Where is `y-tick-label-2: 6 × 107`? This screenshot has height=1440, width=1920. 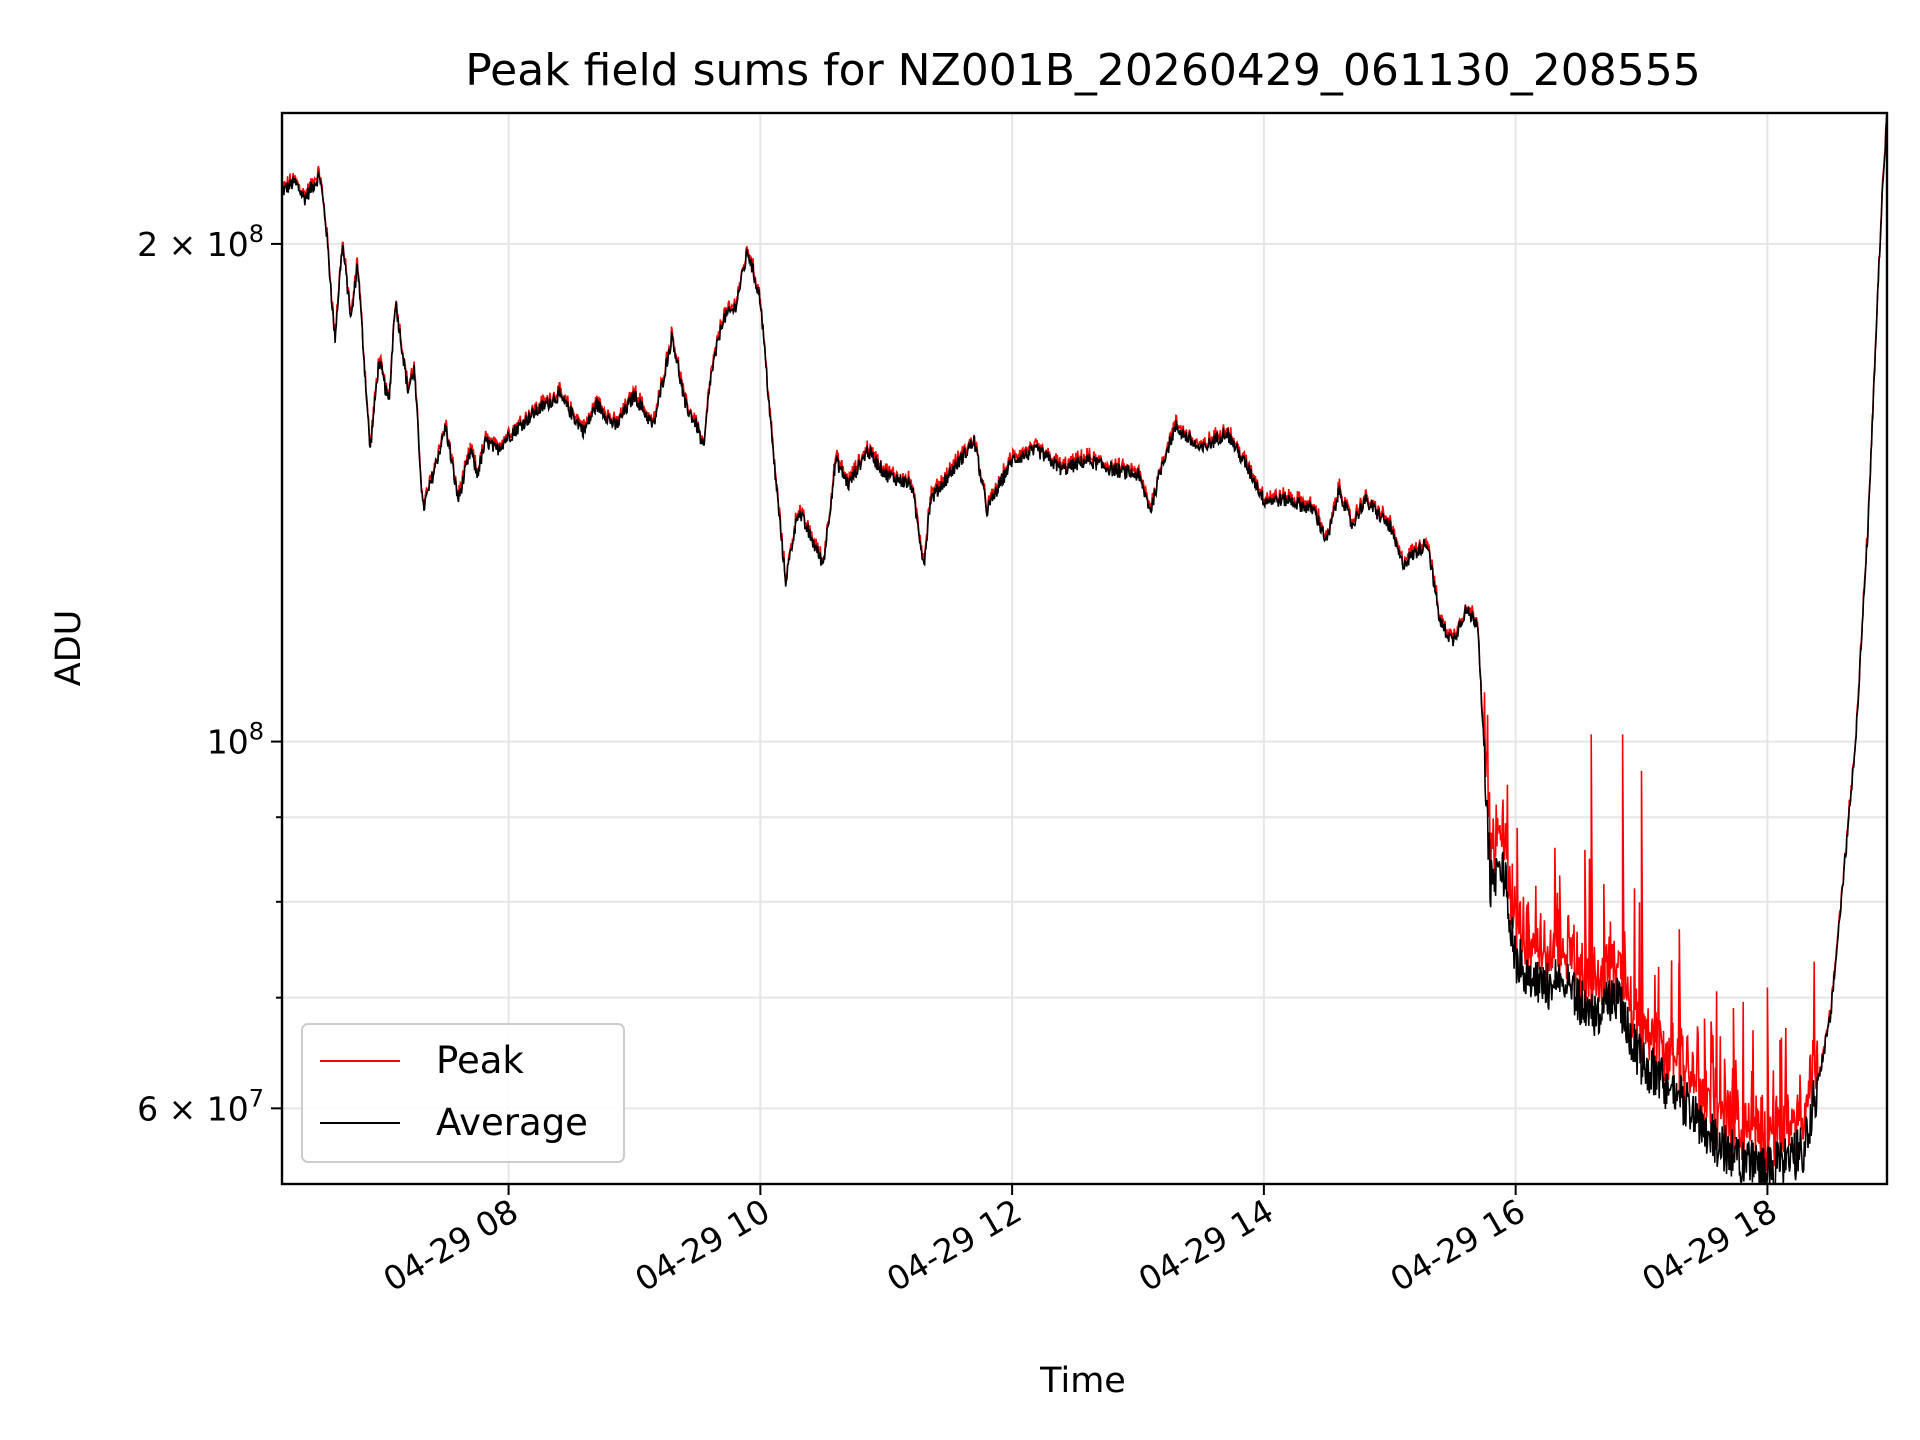
y-tick-label-2: 6 × 107 is located at coordinates (200, 1106).